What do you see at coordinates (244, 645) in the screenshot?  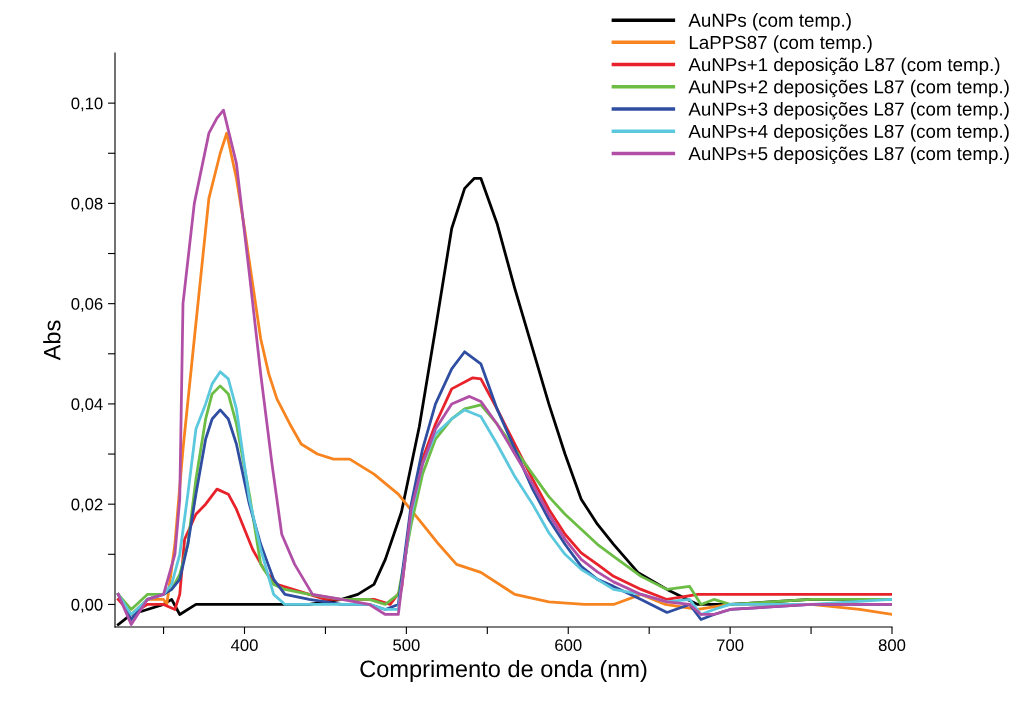 I see `x-tick-label: 400` at bounding box center [244, 645].